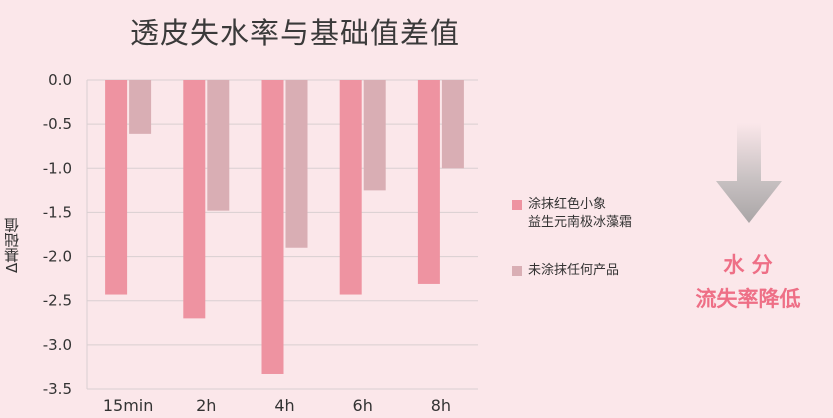 The image size is (833, 418). I want to click on legend-label-treated-line2: 益生元南极冰藻霜, so click(580, 222).